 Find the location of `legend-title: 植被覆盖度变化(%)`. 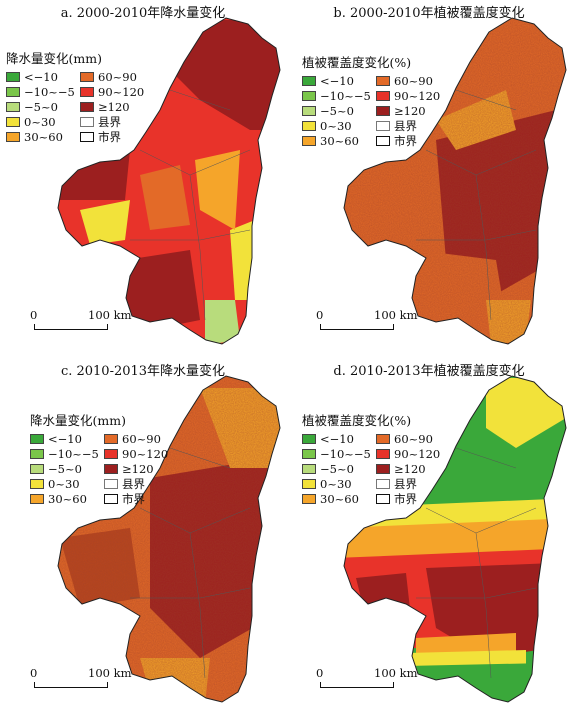

legend-title: 植被覆盖度变化(%) is located at coordinates (357, 62).